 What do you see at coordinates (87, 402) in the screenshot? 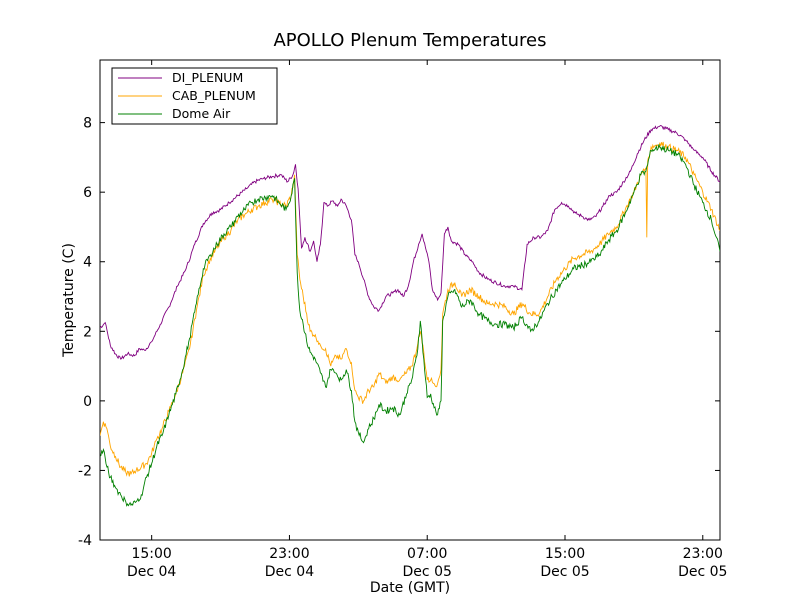
I see `y-tick-label: 0` at bounding box center [87, 402].